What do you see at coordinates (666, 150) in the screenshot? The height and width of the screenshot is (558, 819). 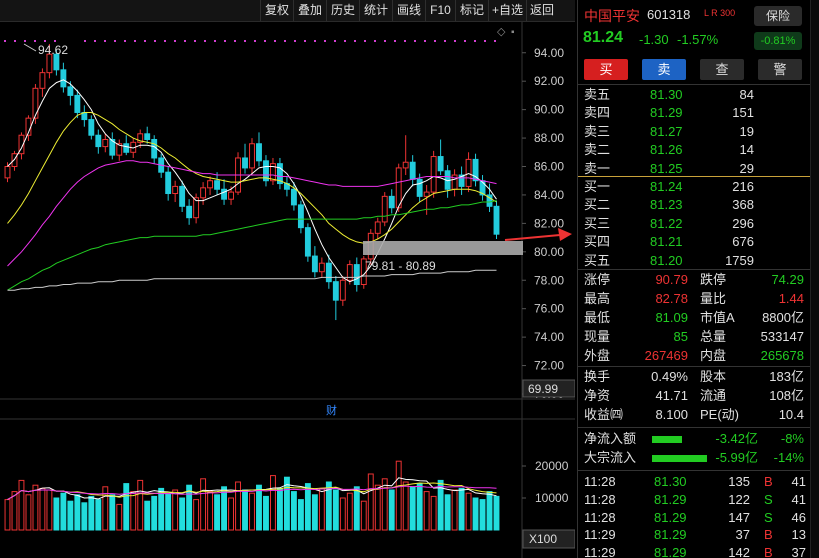 I see `asks-price: 81.26` at bounding box center [666, 150].